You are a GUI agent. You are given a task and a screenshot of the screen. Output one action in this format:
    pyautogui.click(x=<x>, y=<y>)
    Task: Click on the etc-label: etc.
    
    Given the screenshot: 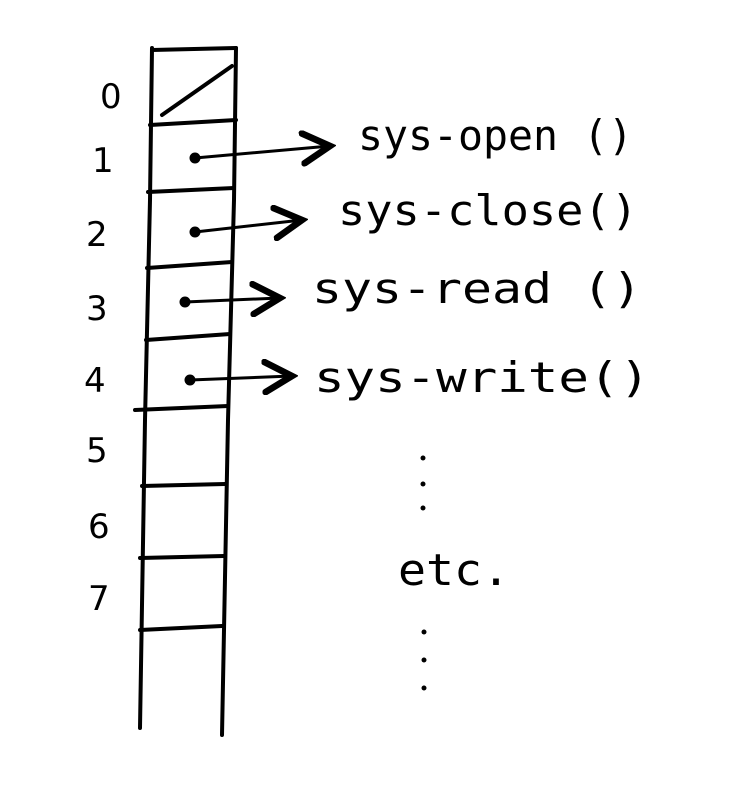 What is the action you would take?
    pyautogui.click(x=454, y=570)
    